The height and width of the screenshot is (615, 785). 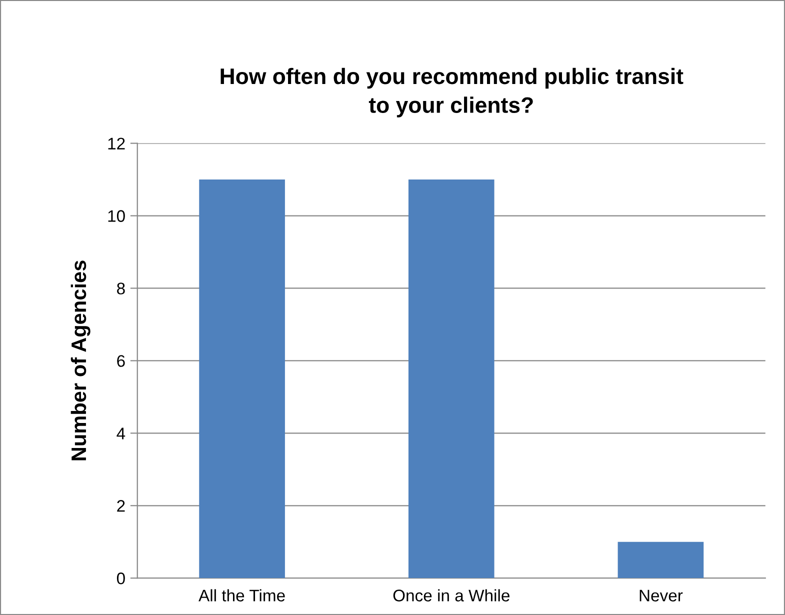 I want to click on y-tick-label: 4, so click(x=121, y=434).